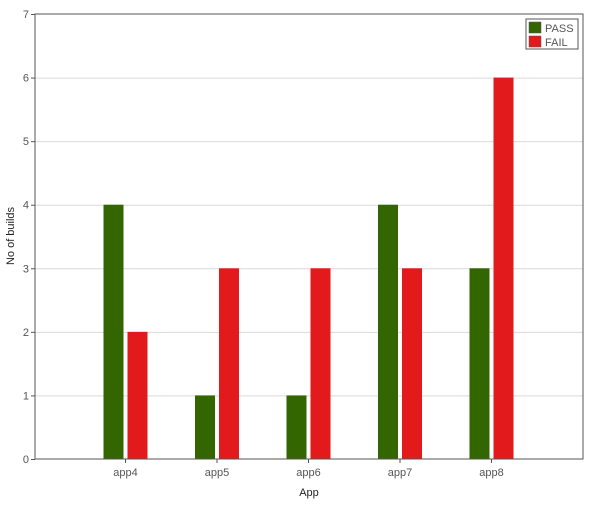 The image size is (598, 508). I want to click on bar-pass-app7, so click(388, 331).